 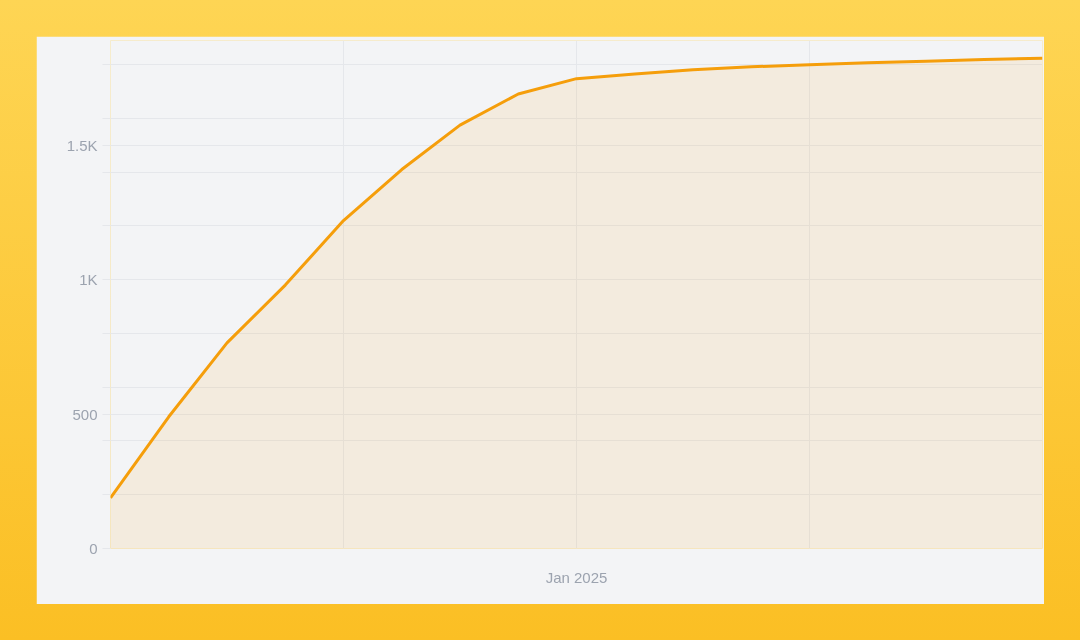 What do you see at coordinates (85, 414) in the screenshot?
I see `y-tick-label: 500` at bounding box center [85, 414].